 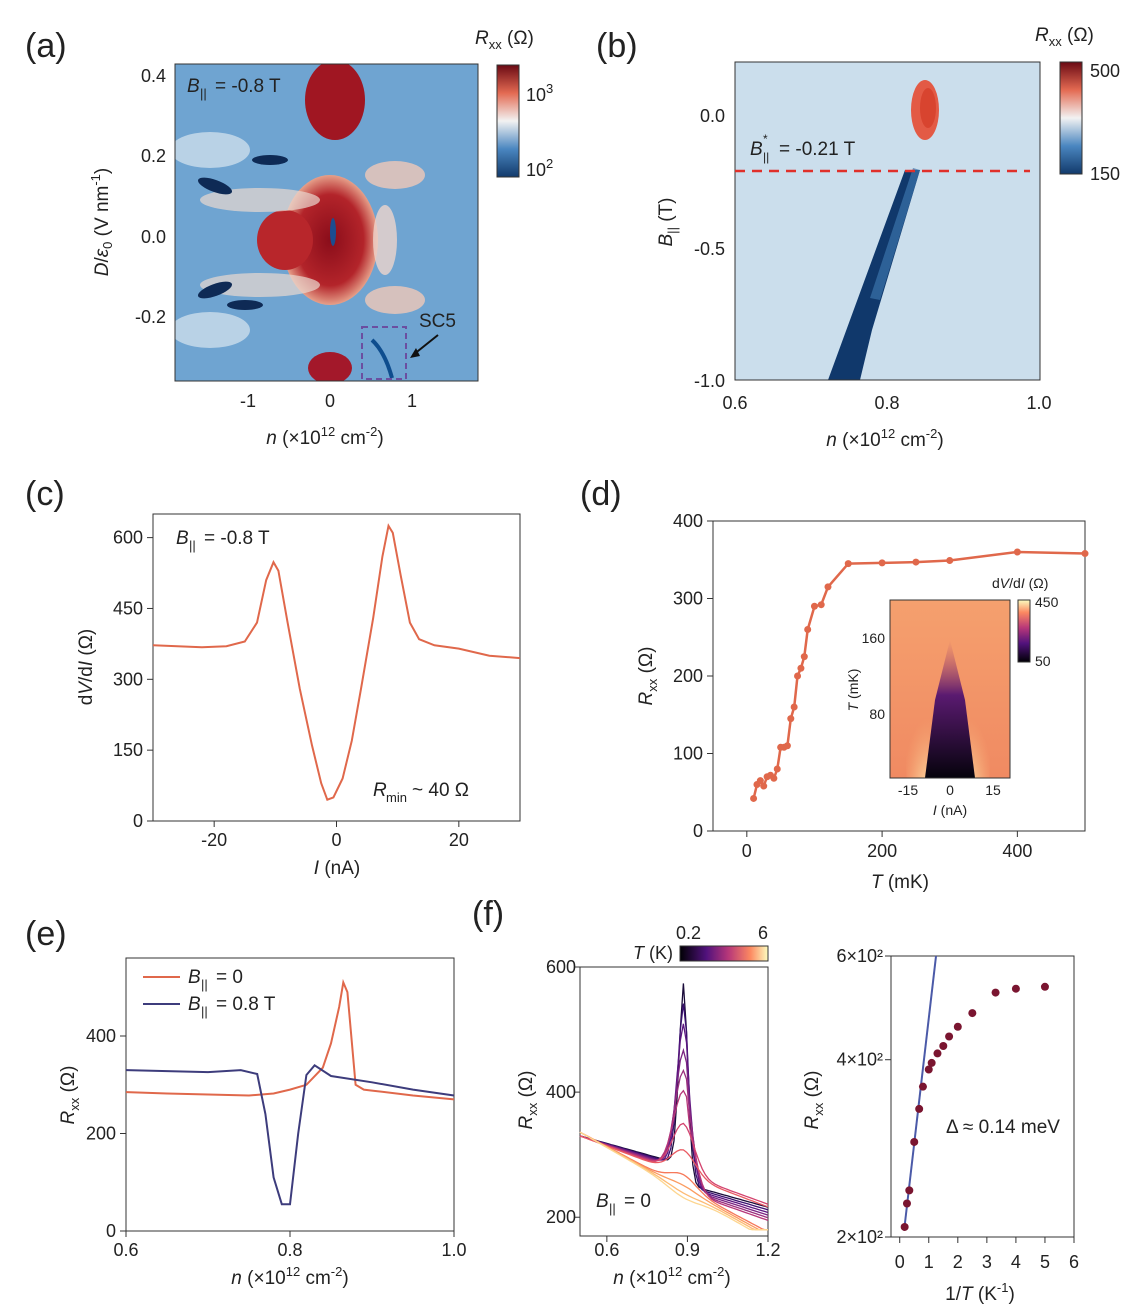 What do you see at coordinates (561, 1092) in the screenshot?
I see `panel-f1-ytick-label: 400` at bounding box center [561, 1092].